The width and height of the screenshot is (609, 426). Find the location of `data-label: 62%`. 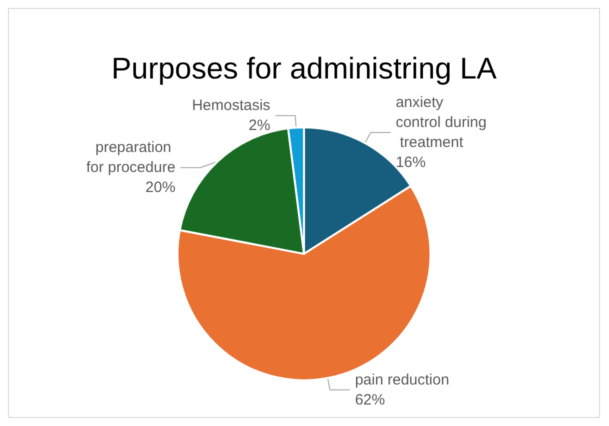

data-label: 62% is located at coordinates (369, 399).